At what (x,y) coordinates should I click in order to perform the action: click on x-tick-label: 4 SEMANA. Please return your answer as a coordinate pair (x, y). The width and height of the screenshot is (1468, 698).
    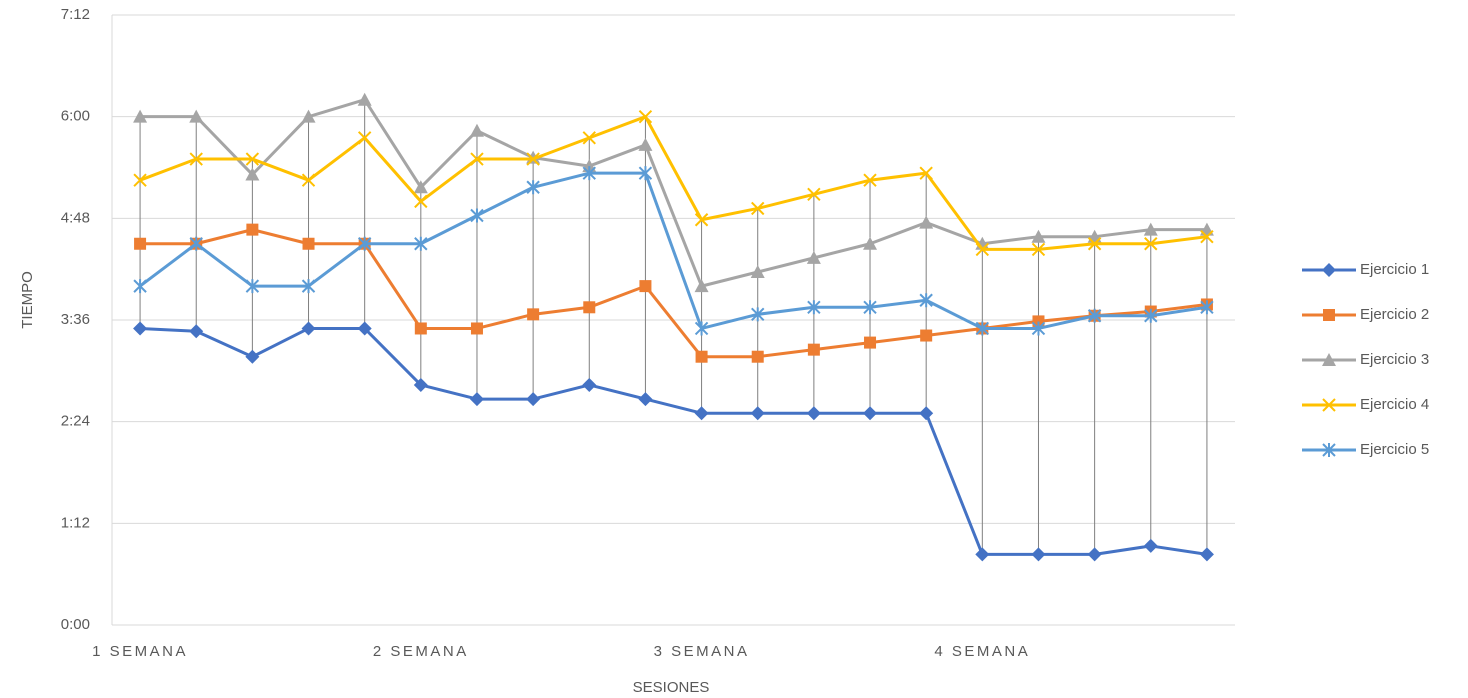
    Looking at the image, I should click on (982, 651).